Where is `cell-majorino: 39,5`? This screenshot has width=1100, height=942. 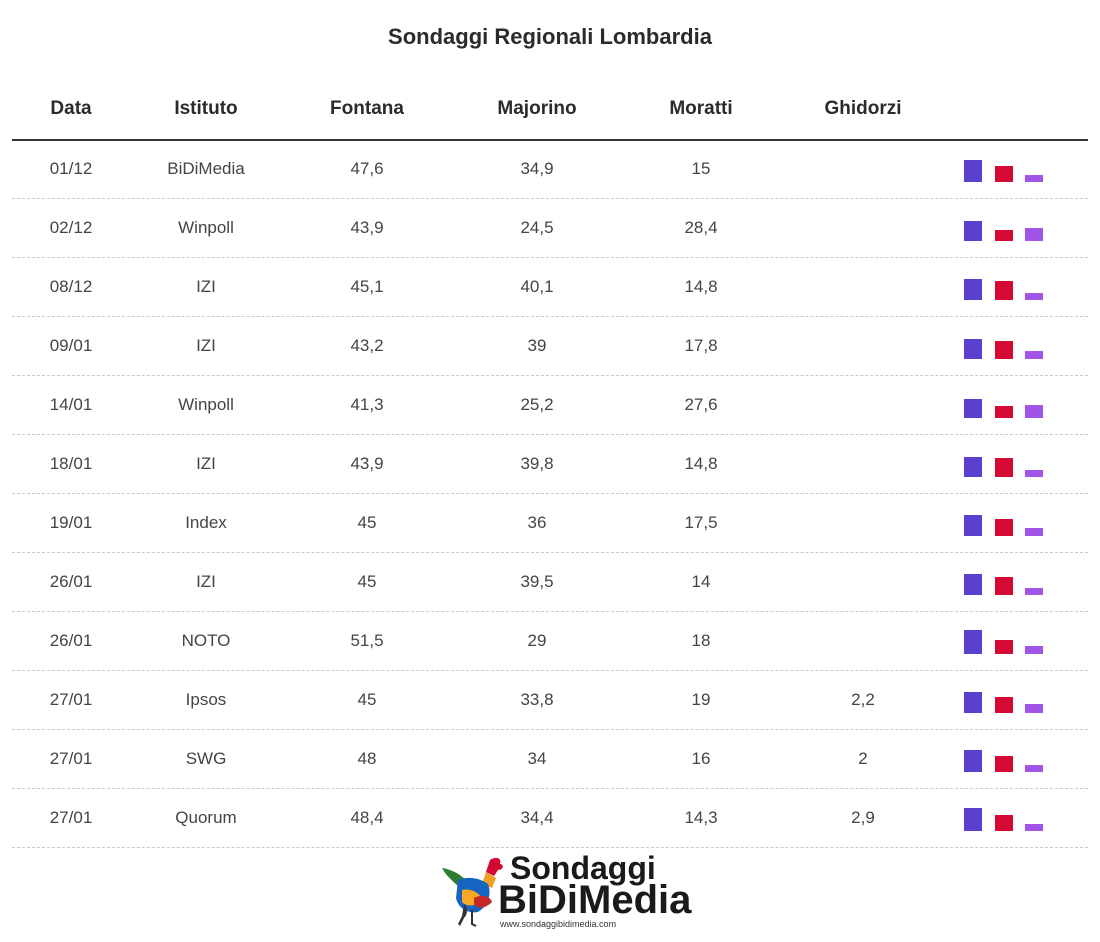 cell-majorino: 39,5 is located at coordinates (537, 581).